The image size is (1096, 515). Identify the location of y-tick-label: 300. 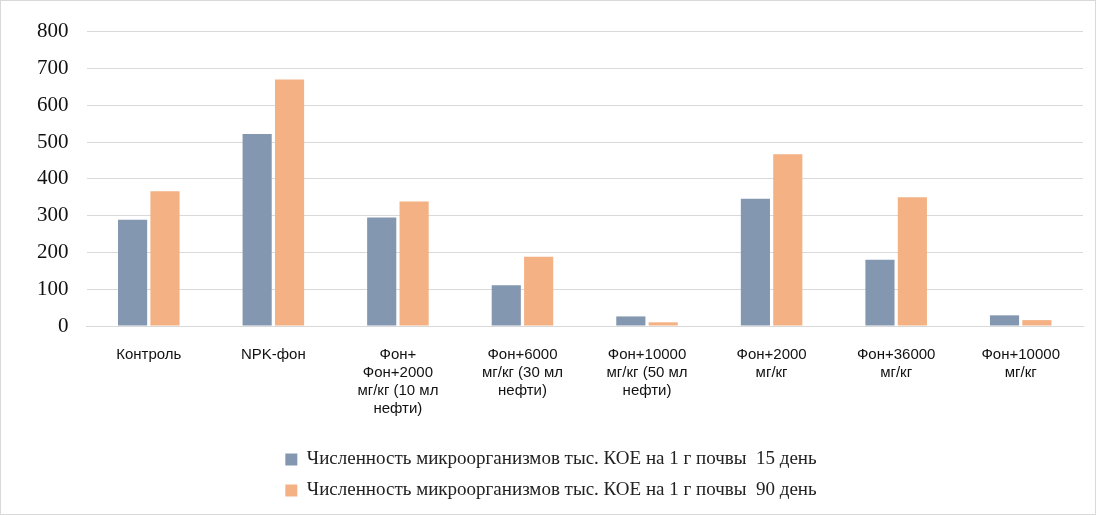
(53, 214).